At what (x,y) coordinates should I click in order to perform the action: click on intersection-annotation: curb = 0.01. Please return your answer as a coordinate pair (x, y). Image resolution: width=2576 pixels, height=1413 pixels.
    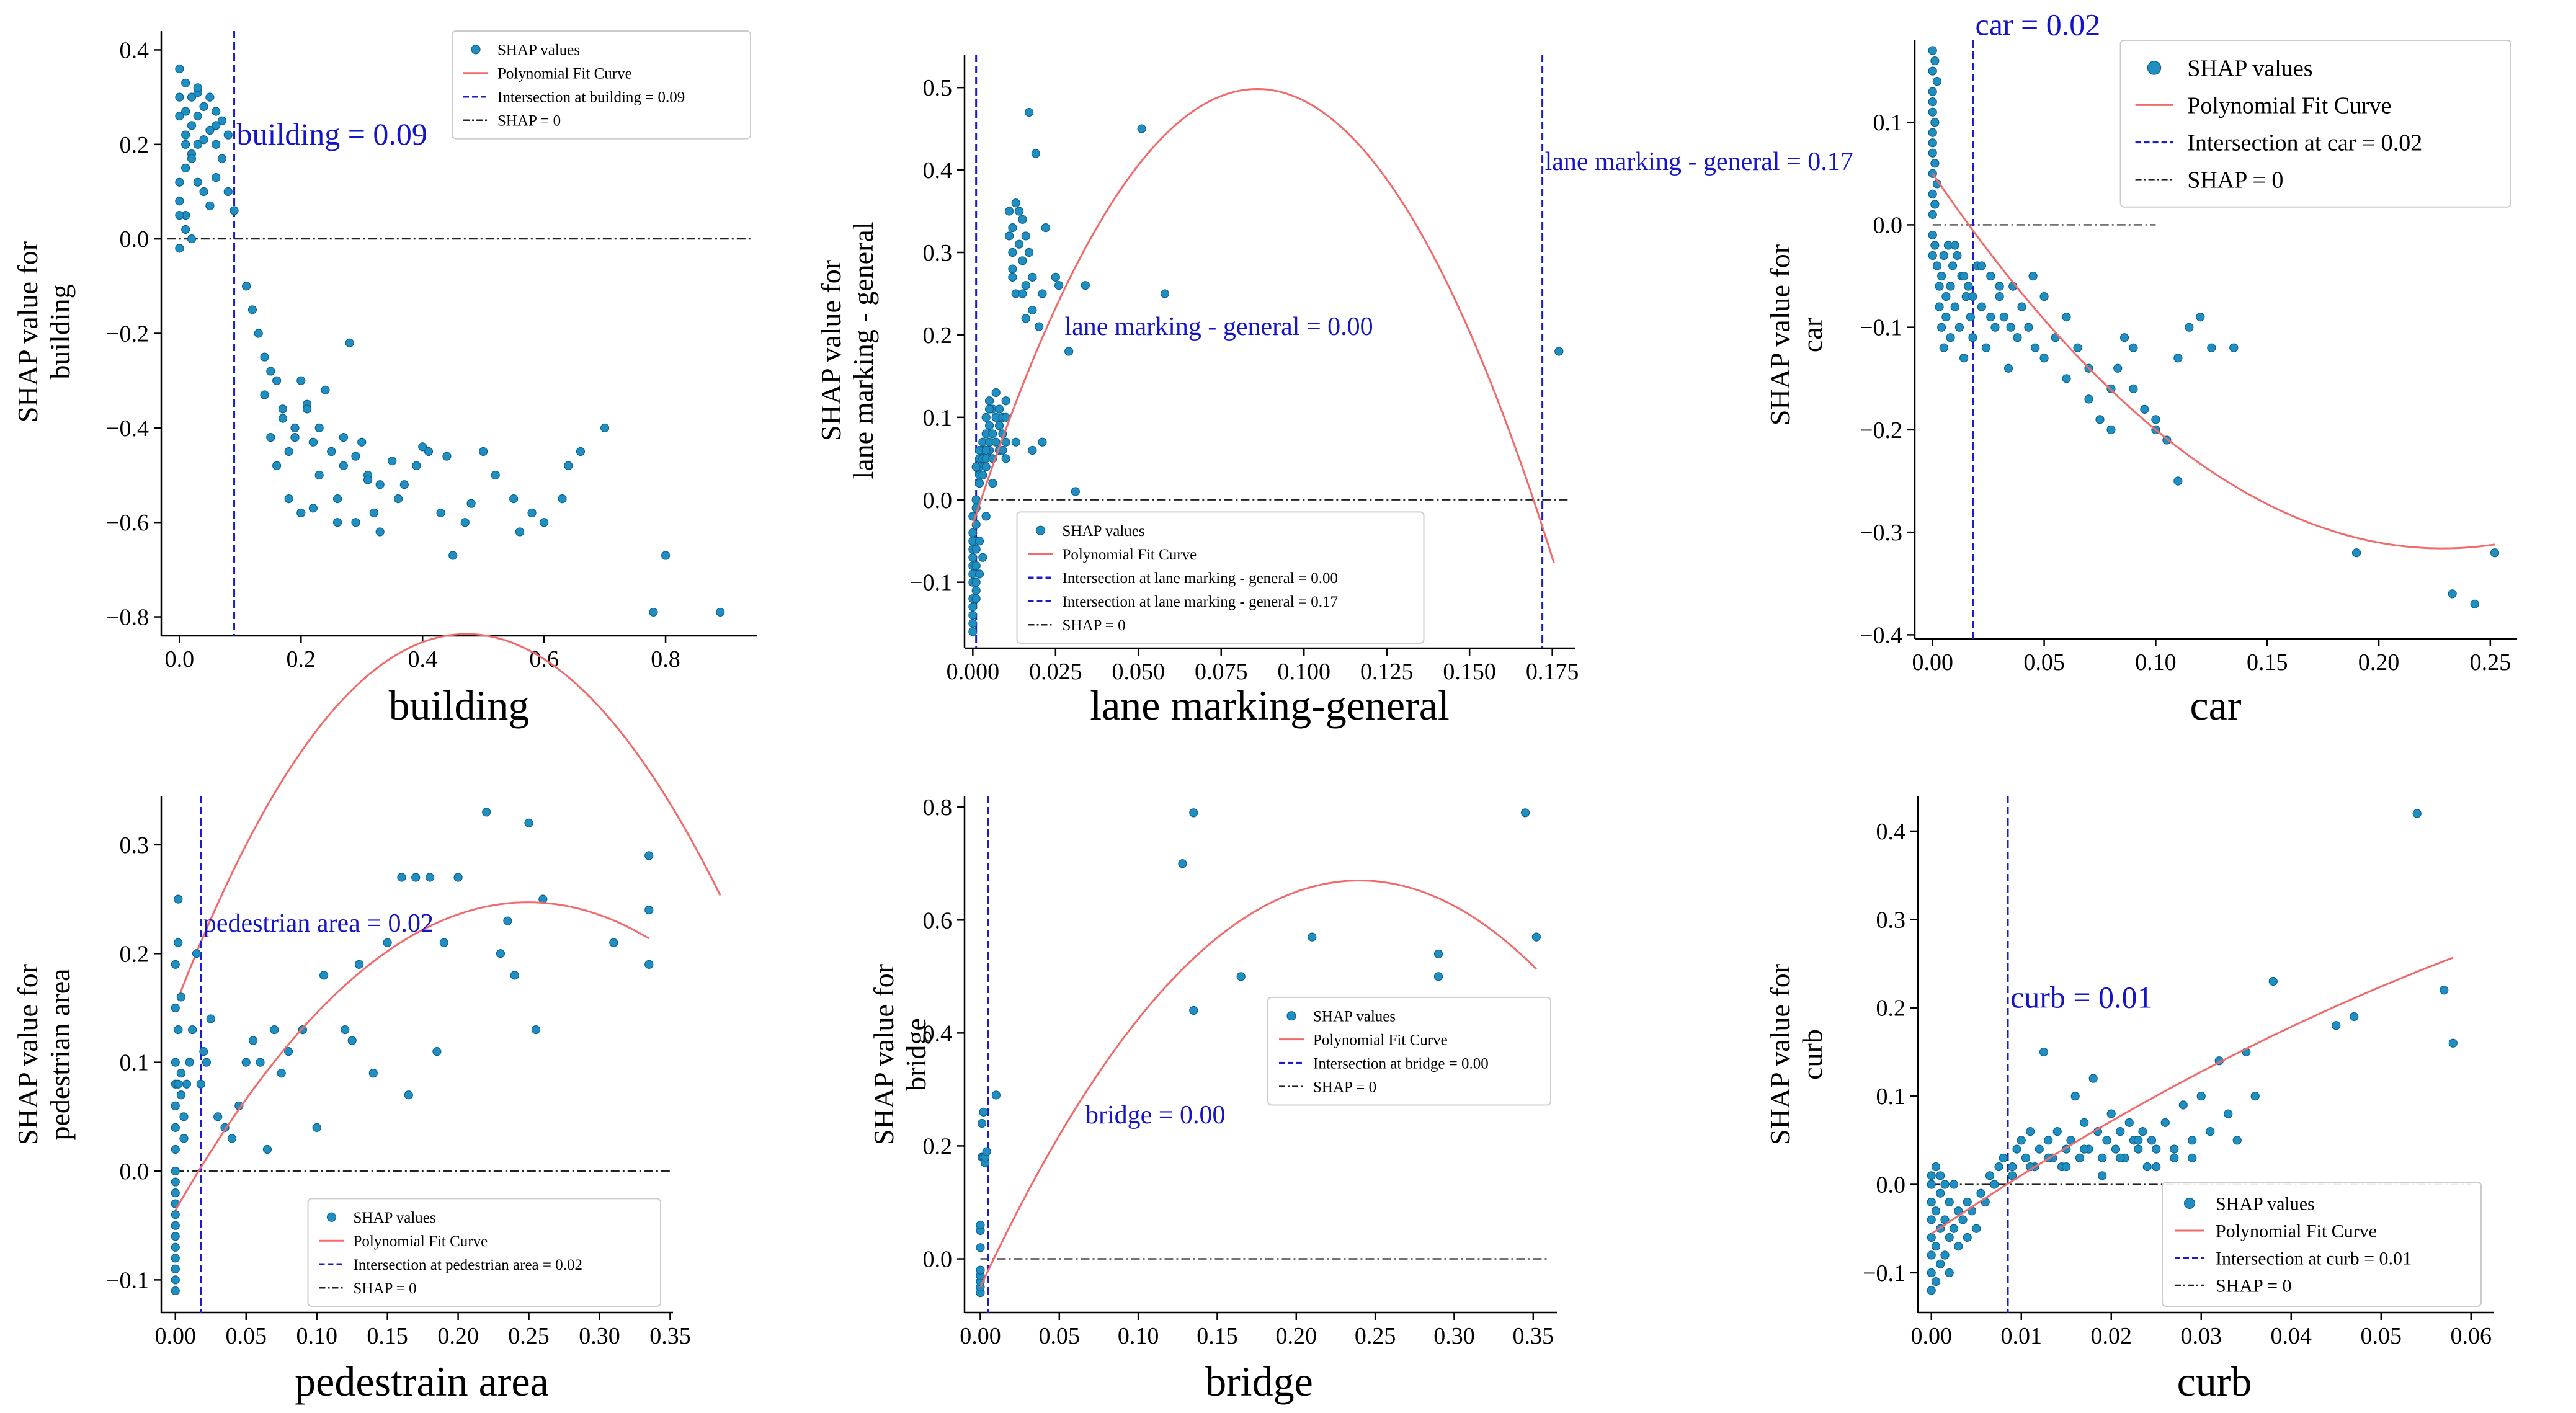
    Looking at the image, I should click on (2081, 997).